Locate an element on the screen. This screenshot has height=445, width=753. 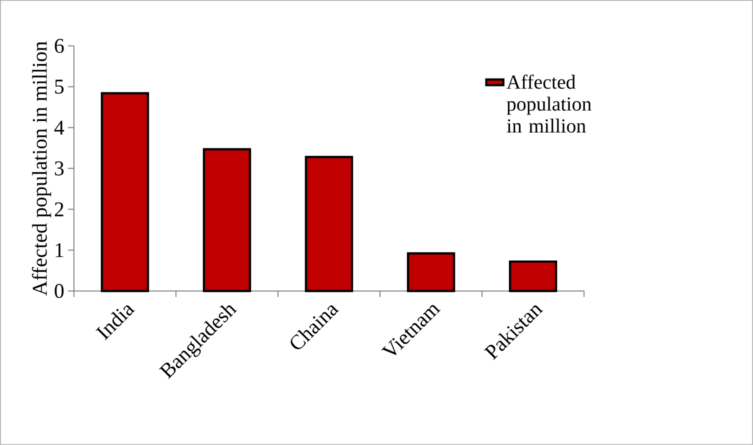
legend-label: Affected population in million is located at coordinates (549, 103).